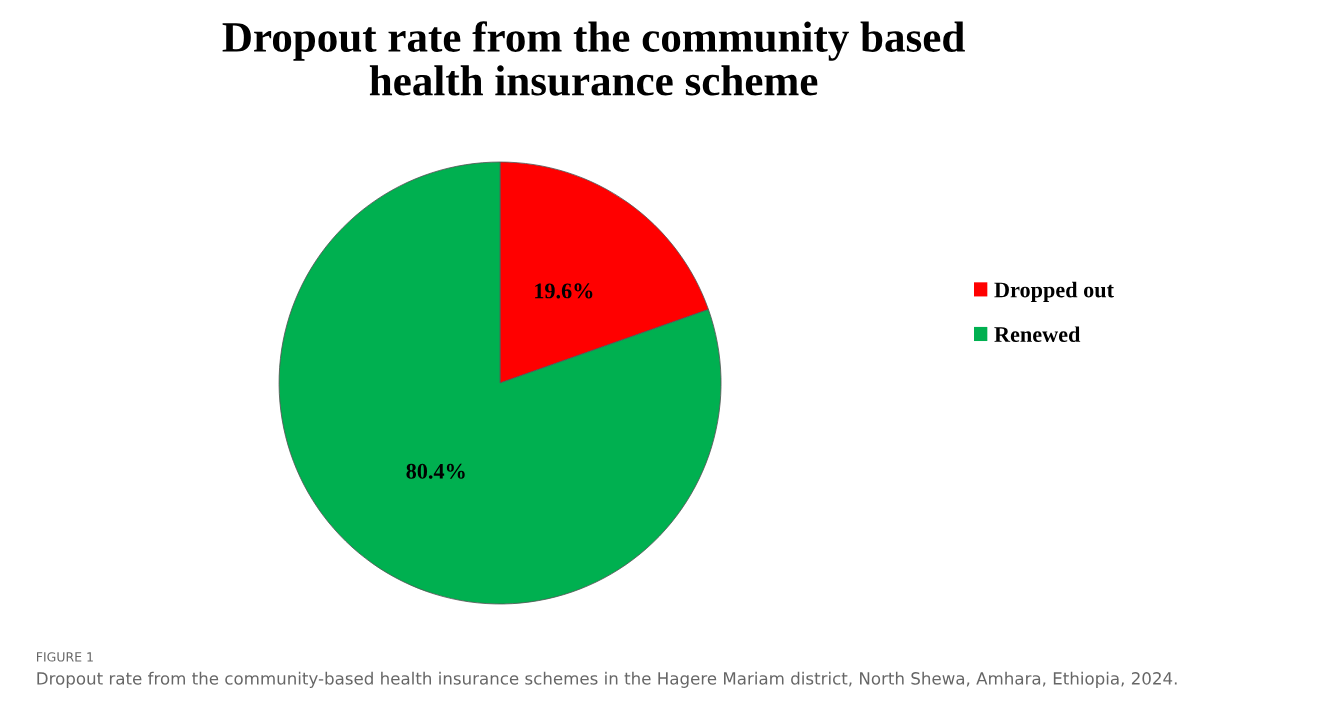  I want to click on data-label: 19.6%, so click(564, 291).